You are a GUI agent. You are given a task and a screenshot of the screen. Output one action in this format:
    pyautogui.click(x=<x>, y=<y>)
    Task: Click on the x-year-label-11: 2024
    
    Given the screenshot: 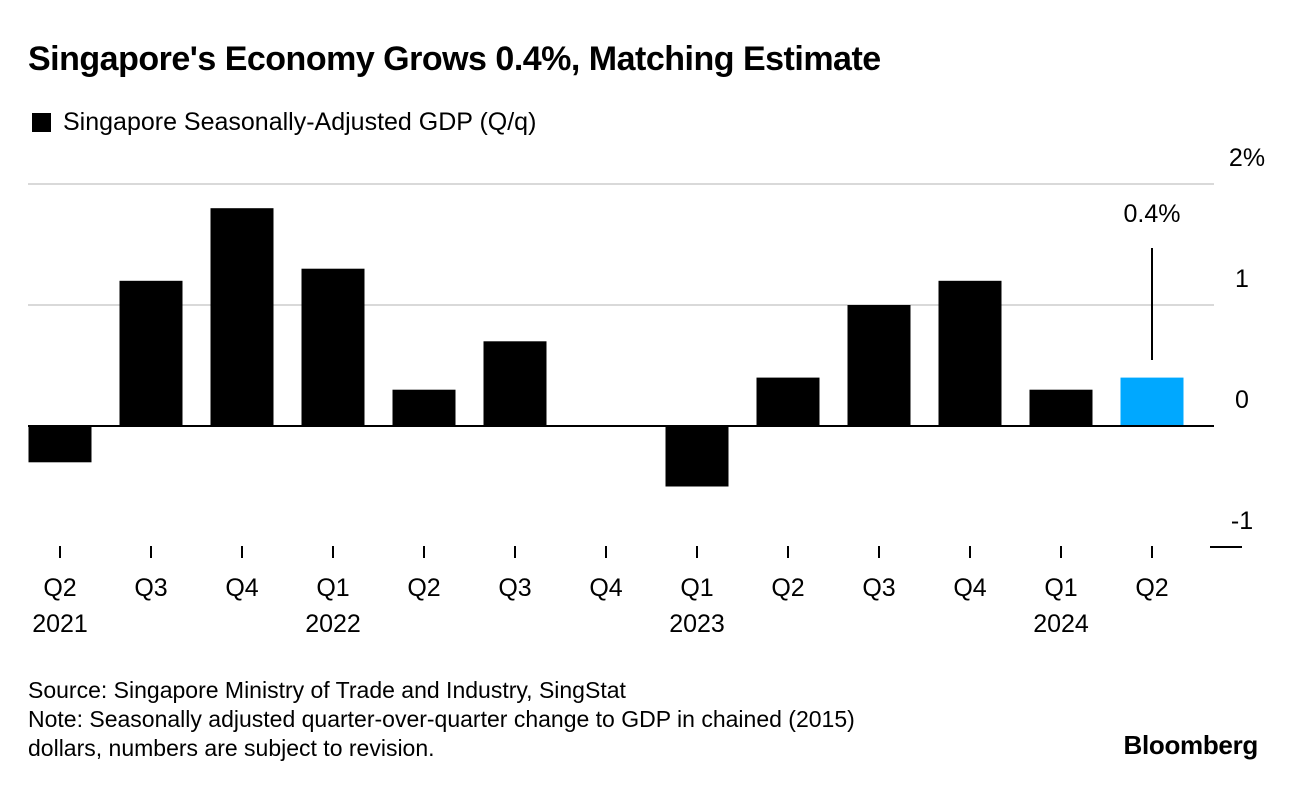 What is the action you would take?
    pyautogui.click(x=1061, y=624)
    